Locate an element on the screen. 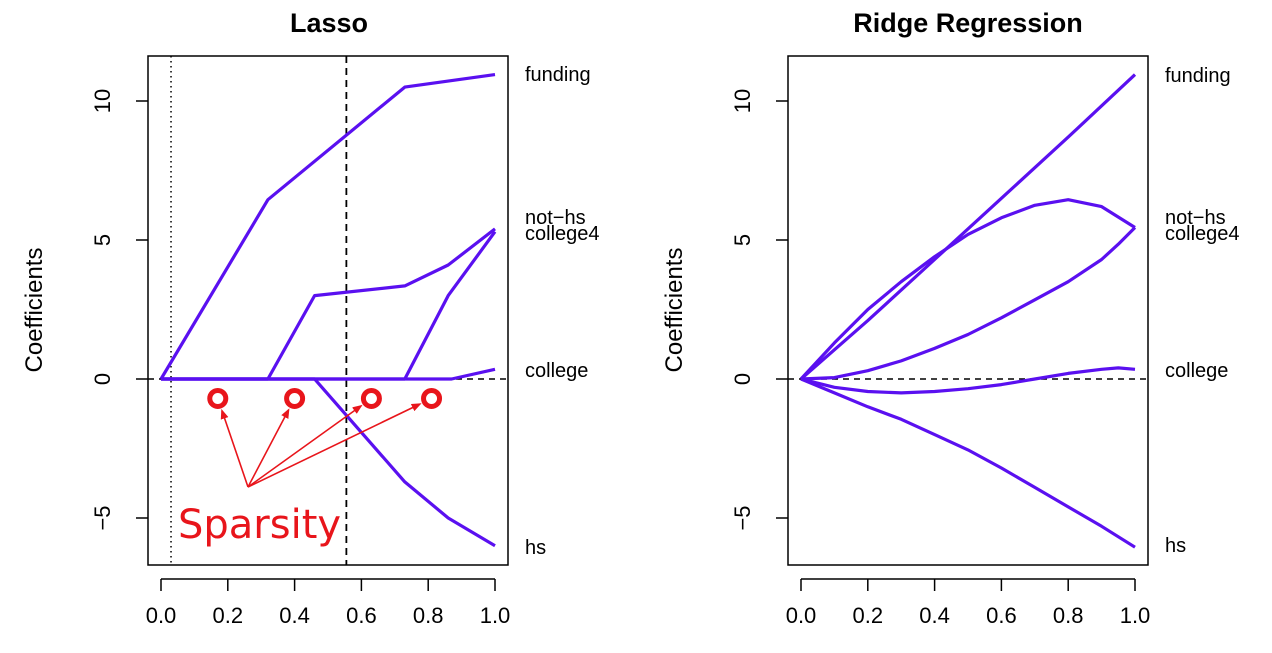  lasso-end-label-college4: college4 is located at coordinates (562, 234).